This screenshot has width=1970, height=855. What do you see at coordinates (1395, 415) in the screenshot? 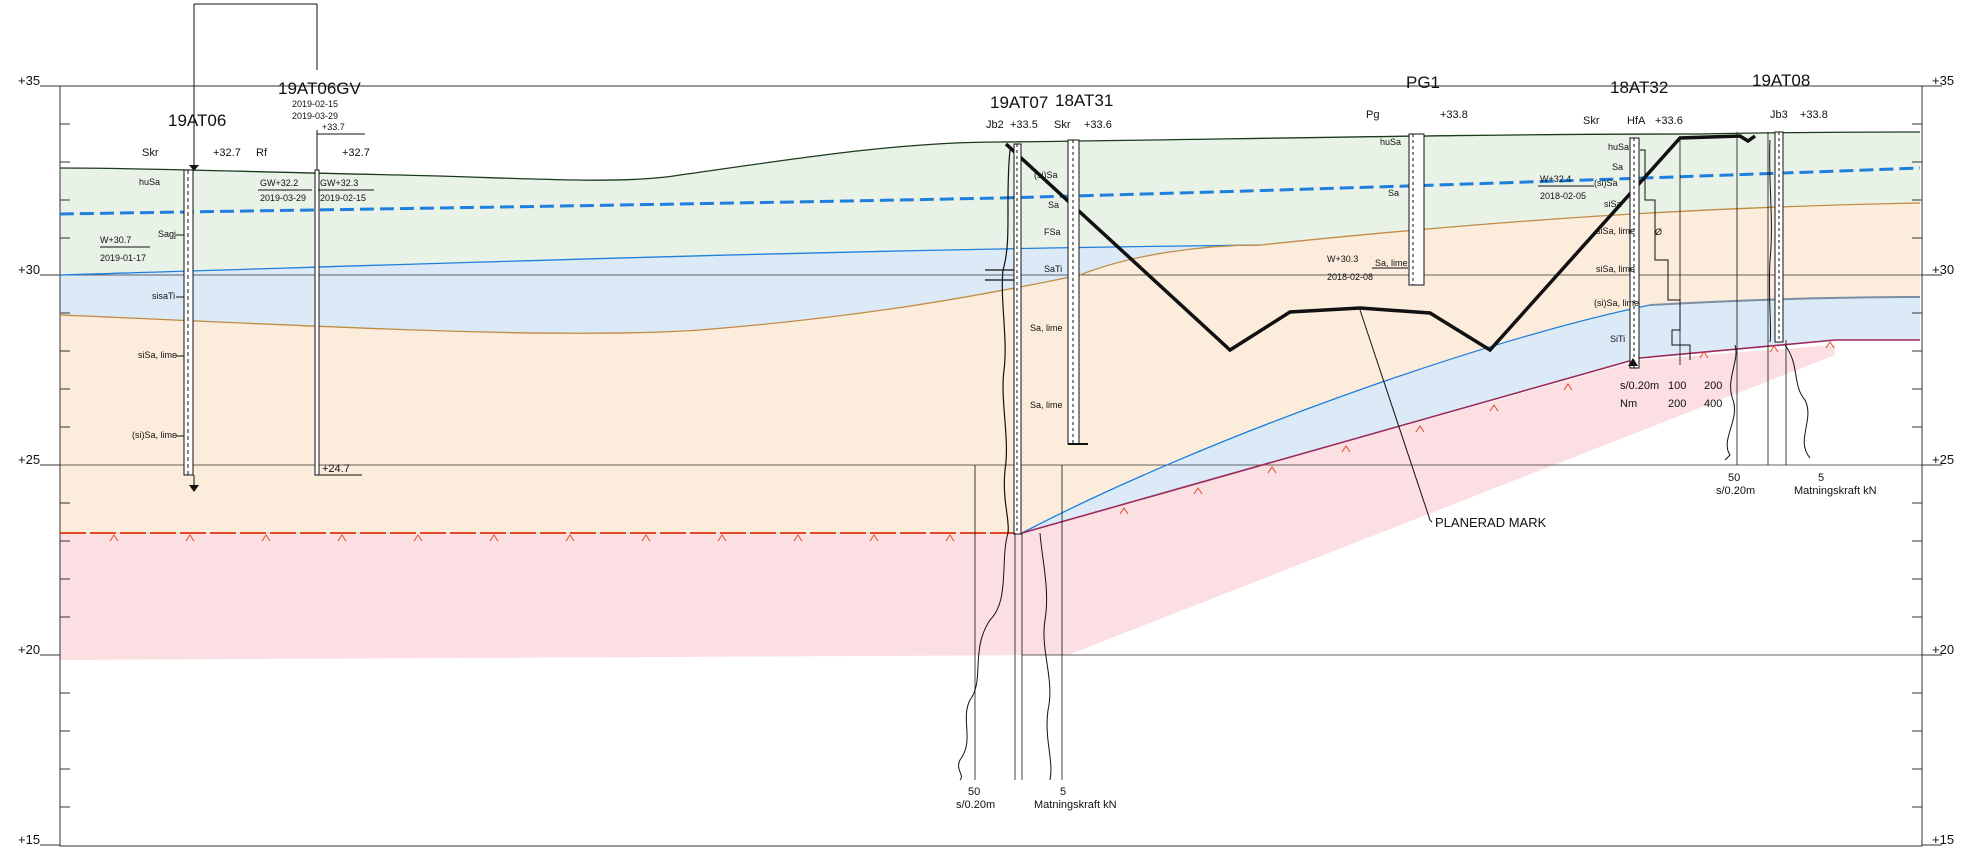
I see `planned-grade-leader` at bounding box center [1395, 415].